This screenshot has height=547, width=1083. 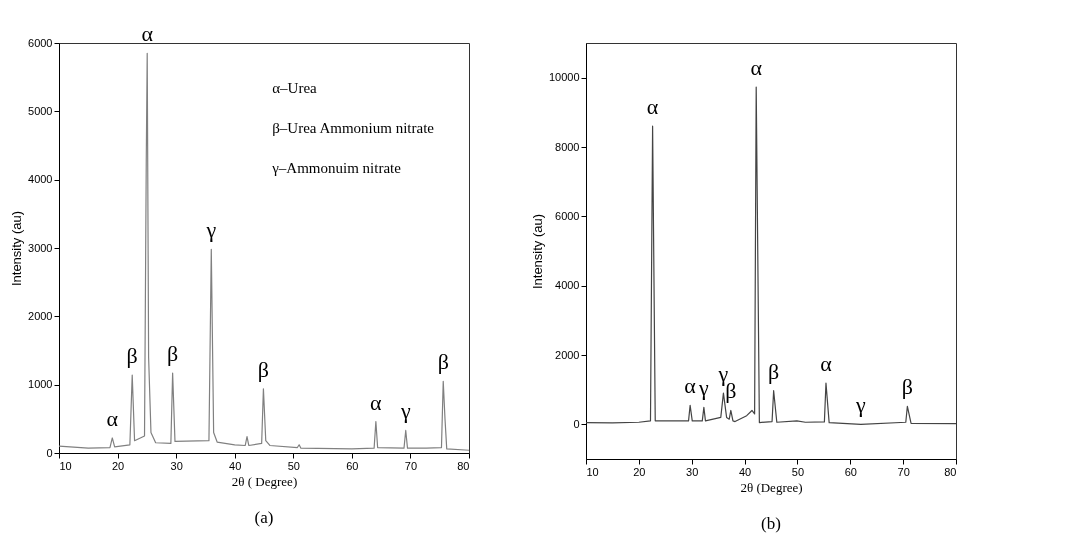 What do you see at coordinates (40, 247) in the screenshot?
I see `y-tick-label: 3000` at bounding box center [40, 247].